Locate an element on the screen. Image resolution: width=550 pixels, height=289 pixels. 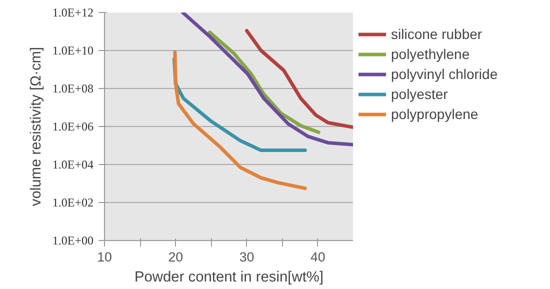
x-axis-title: Powder content in resin[wt%] is located at coordinates (229, 278).